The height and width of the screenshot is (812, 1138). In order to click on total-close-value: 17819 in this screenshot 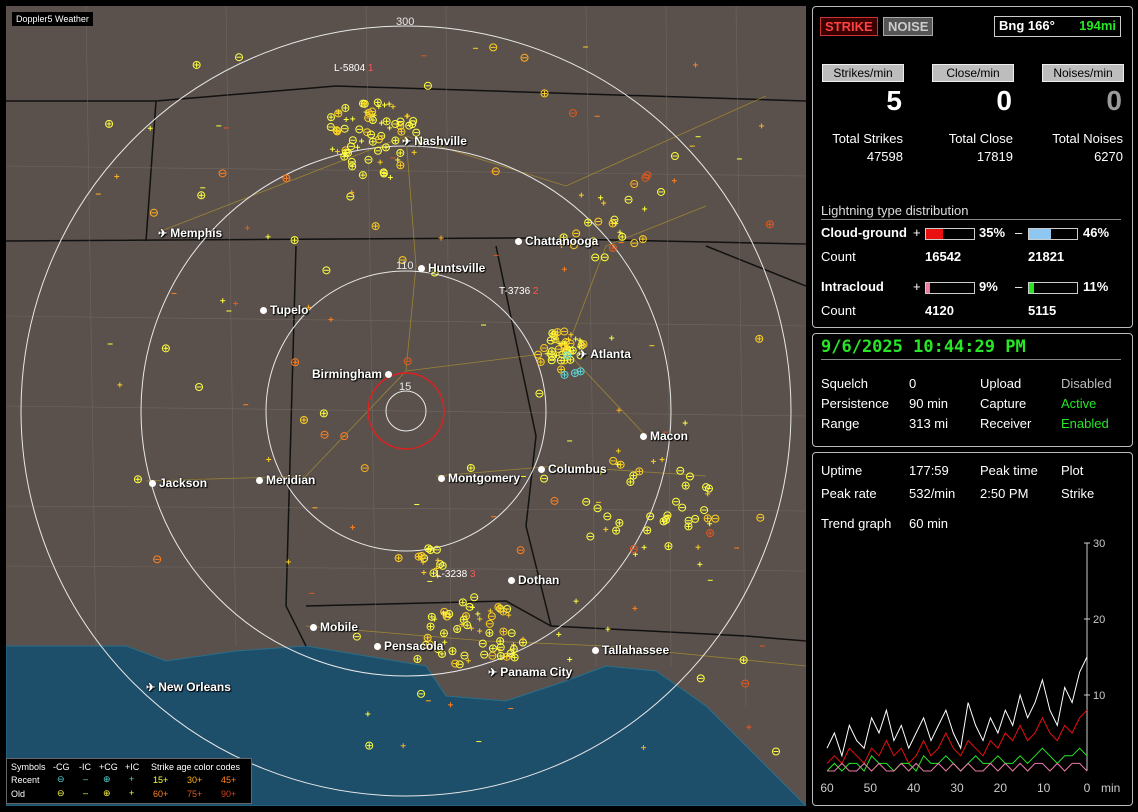, I will do `click(994, 156)`.